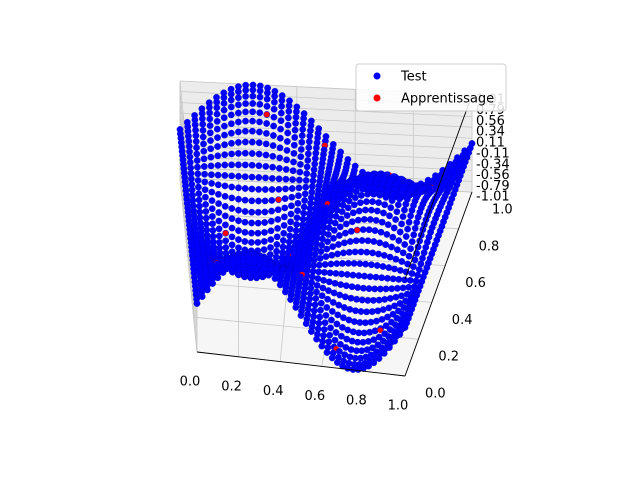 The image size is (640, 480). I want to click on z-tick-label: 0.34, so click(490, 132).